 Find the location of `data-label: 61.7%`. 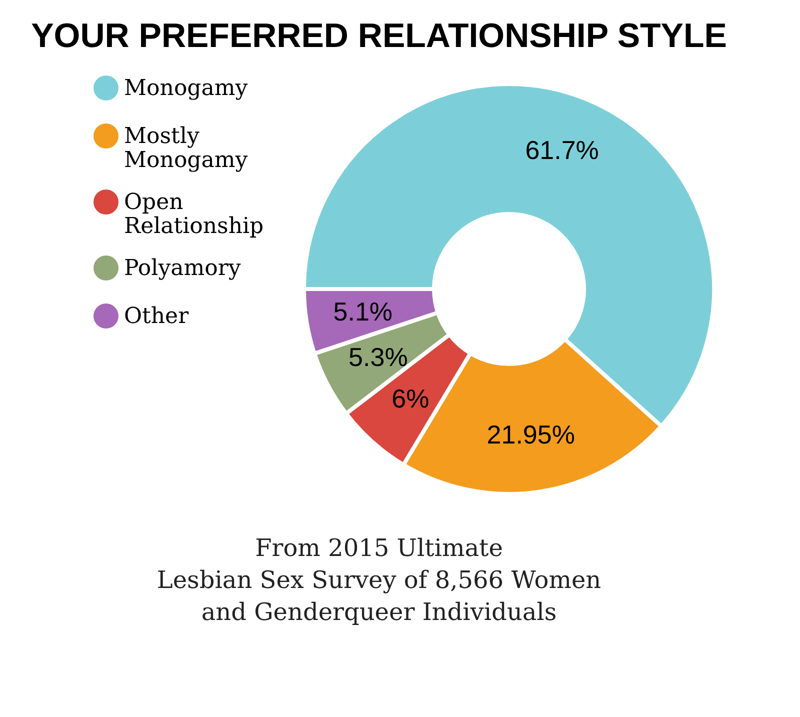

data-label: 61.7% is located at coordinates (562, 149).